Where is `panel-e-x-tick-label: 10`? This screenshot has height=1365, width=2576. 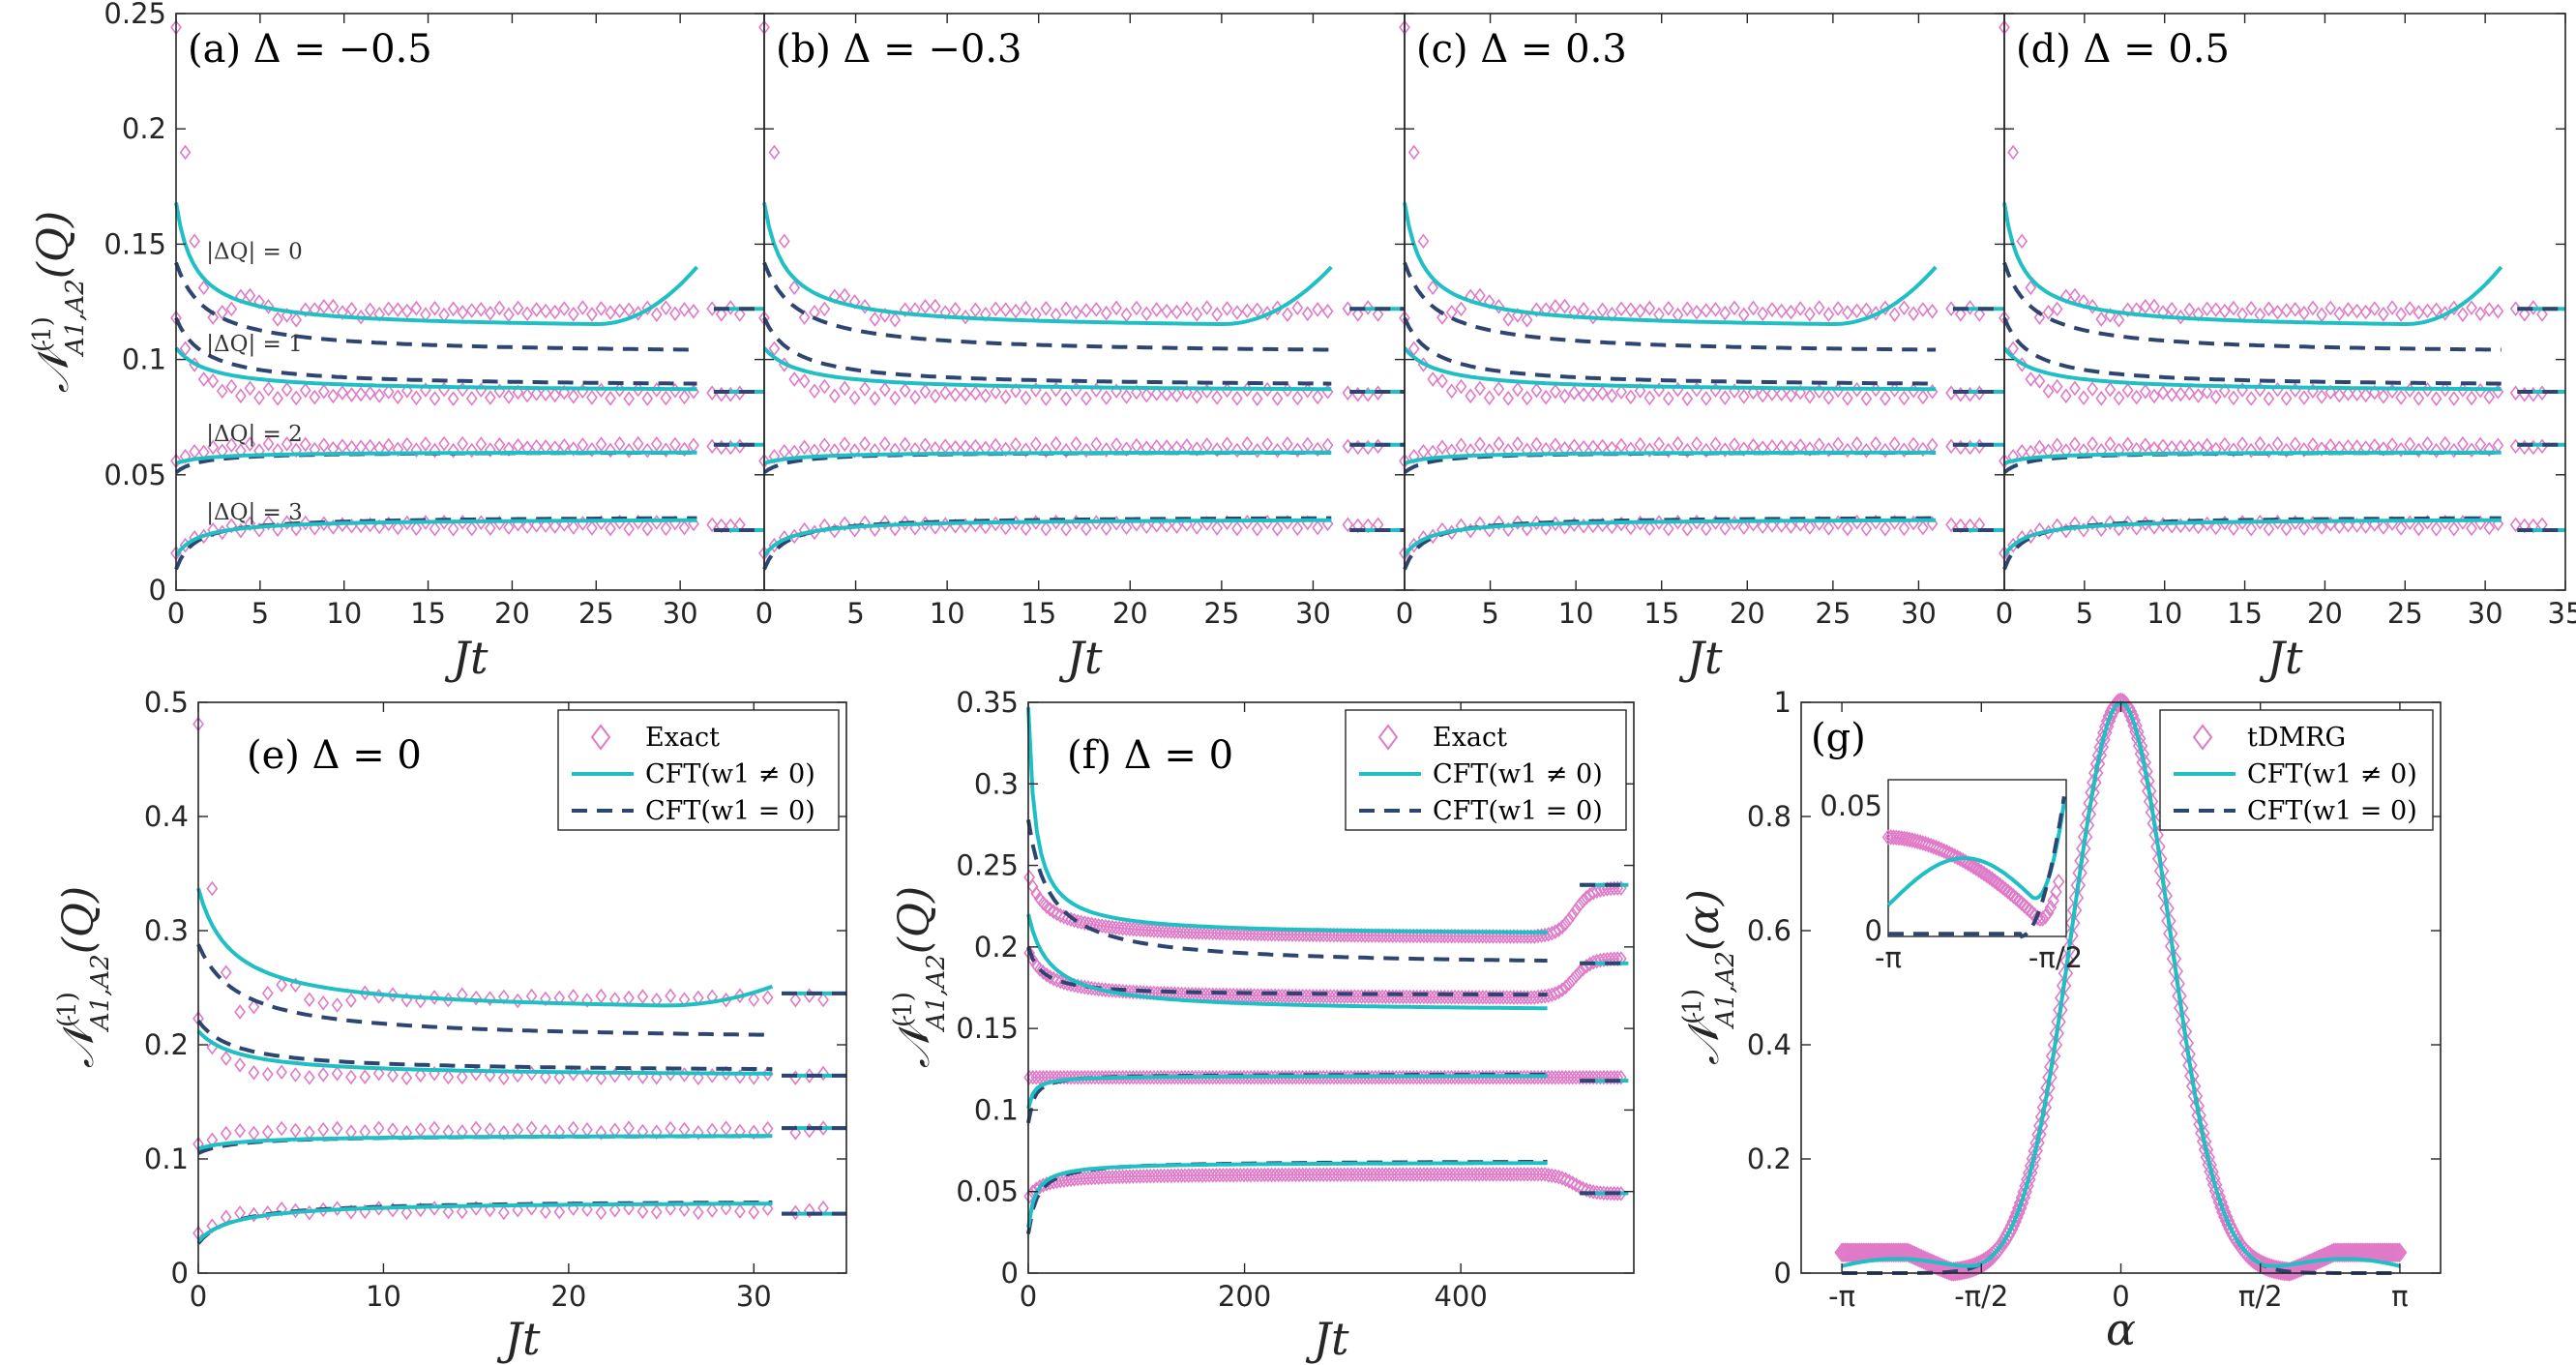 panel-e-x-tick-label: 10 is located at coordinates (383, 1296).